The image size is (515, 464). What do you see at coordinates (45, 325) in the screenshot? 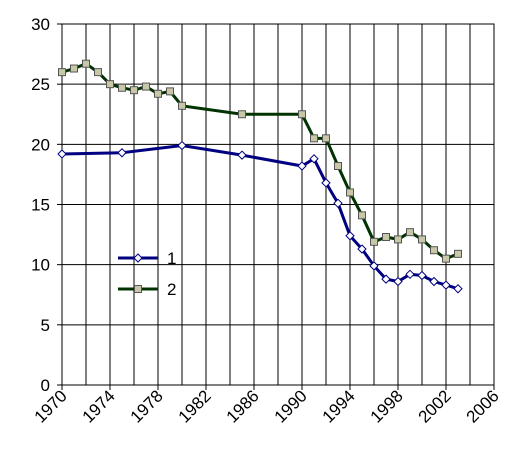
I see `y-tick-label: 5` at bounding box center [45, 325].